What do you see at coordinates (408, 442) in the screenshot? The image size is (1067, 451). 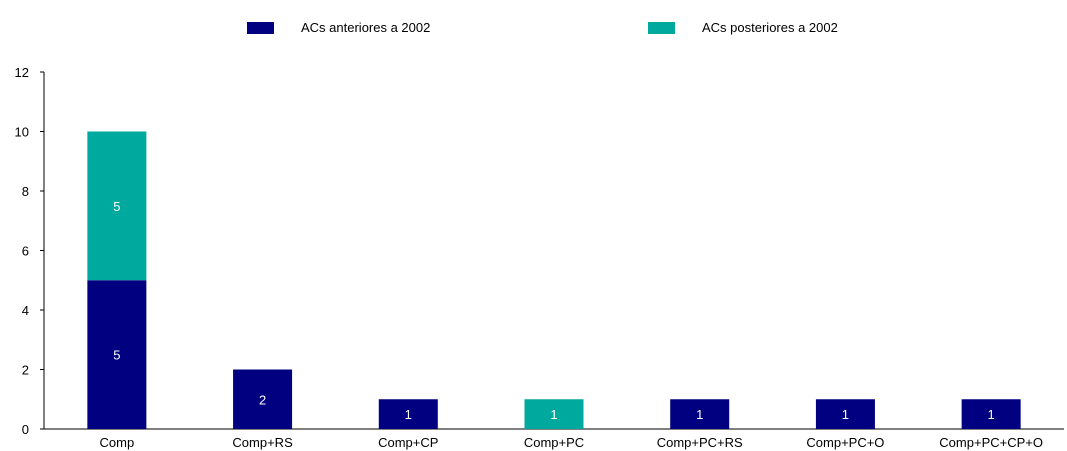 I see `x-tick-label-comp-cp: Comp+CP` at bounding box center [408, 442].